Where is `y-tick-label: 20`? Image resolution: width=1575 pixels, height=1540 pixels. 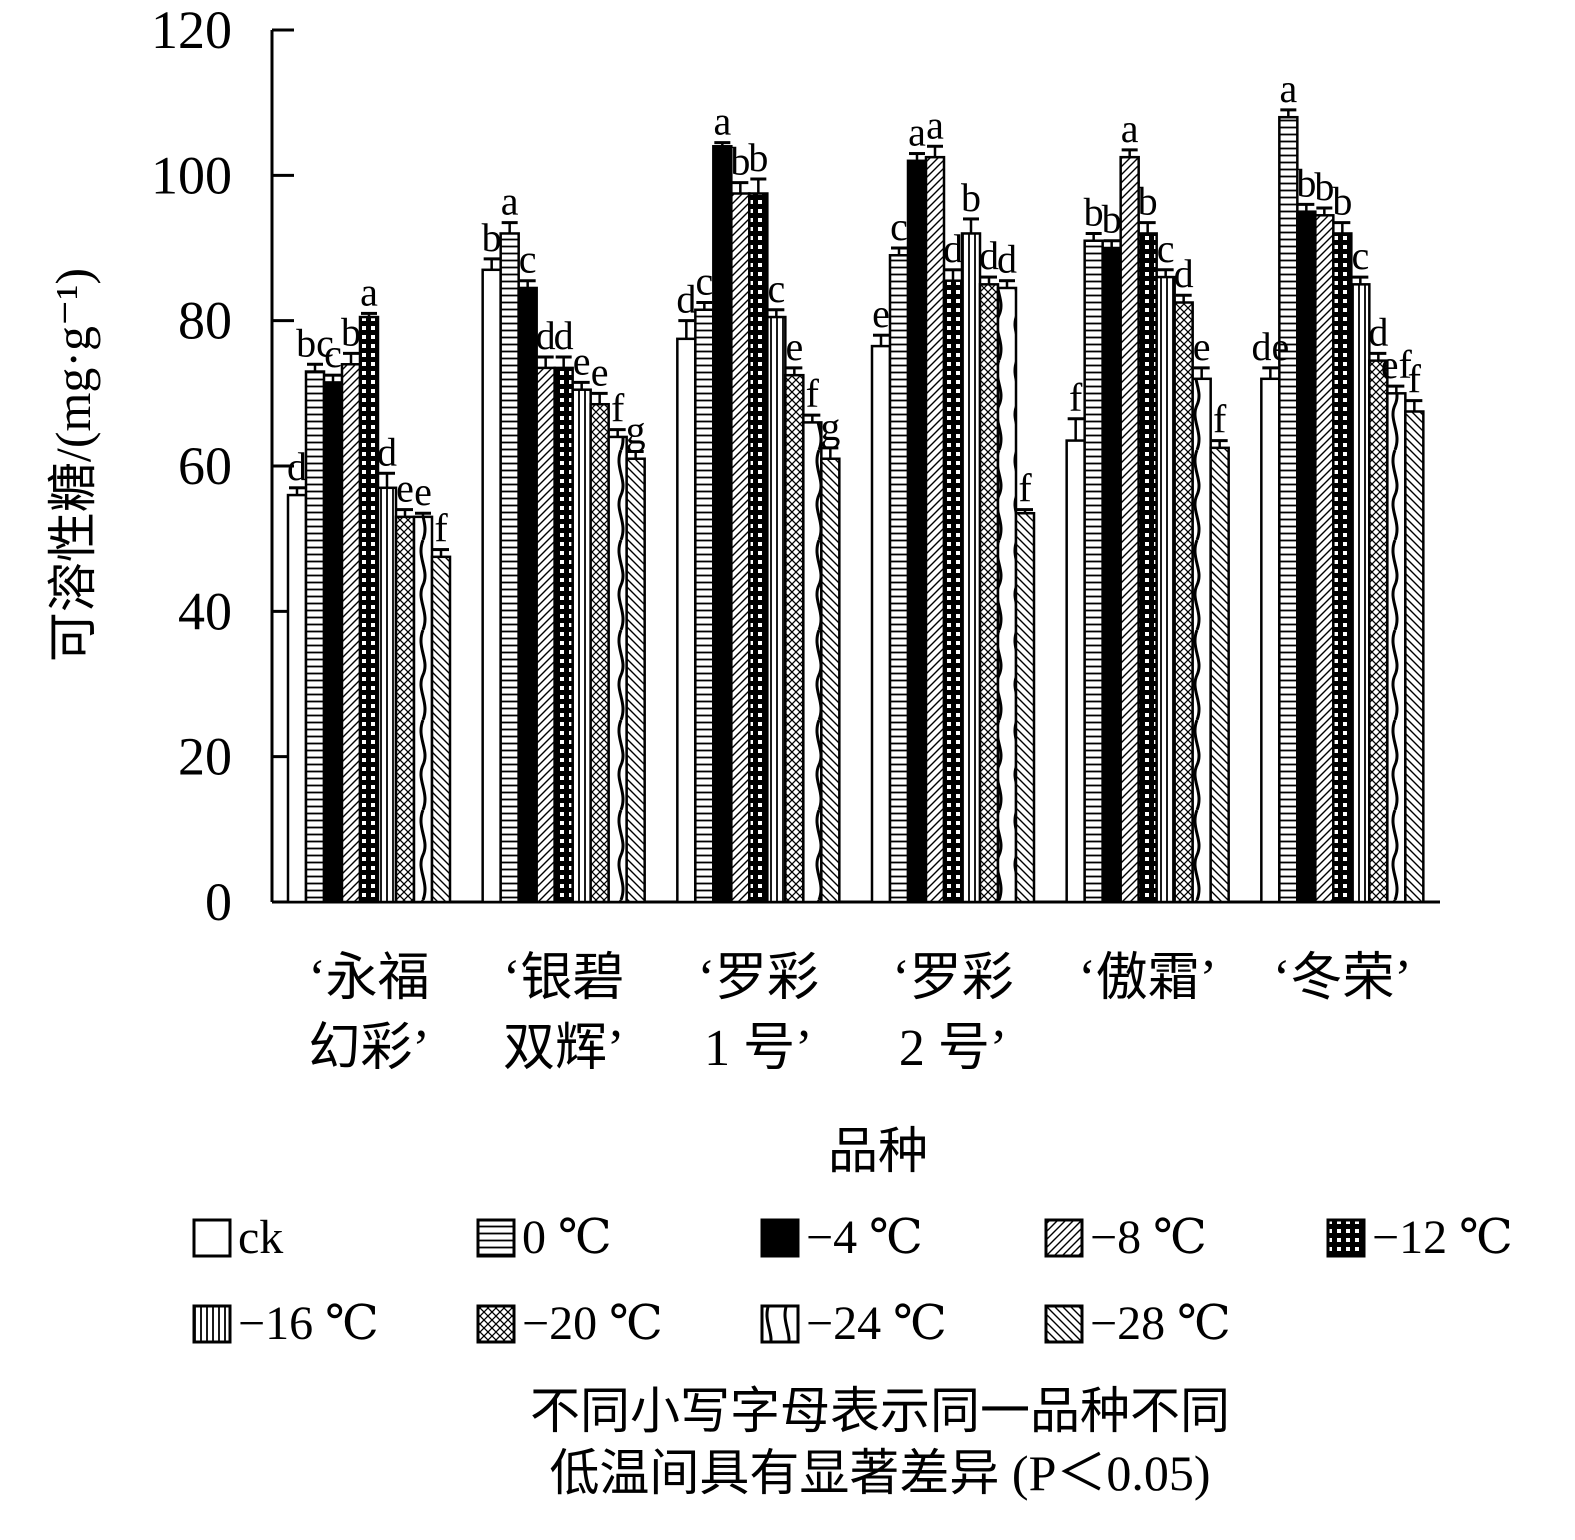
y-tick-label: 20 is located at coordinates (205, 757).